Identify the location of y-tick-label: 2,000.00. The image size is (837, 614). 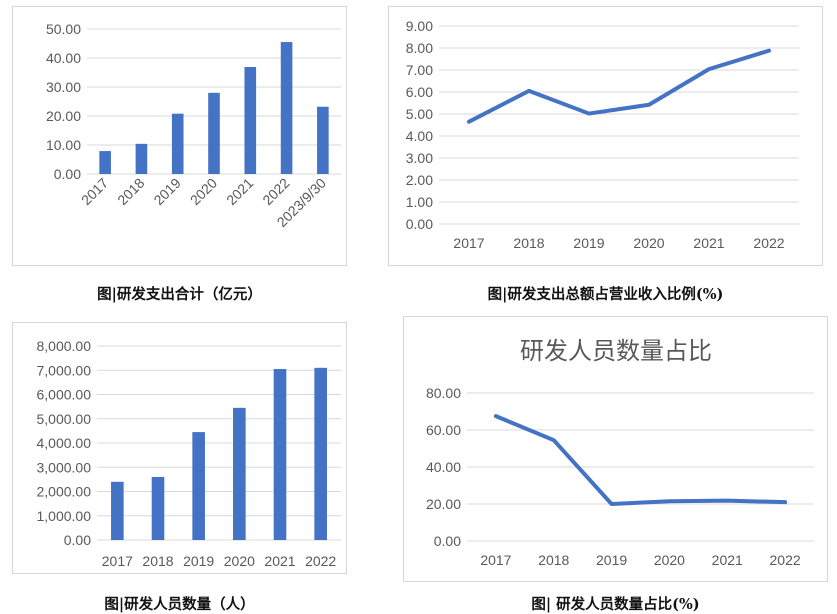
(64, 492).